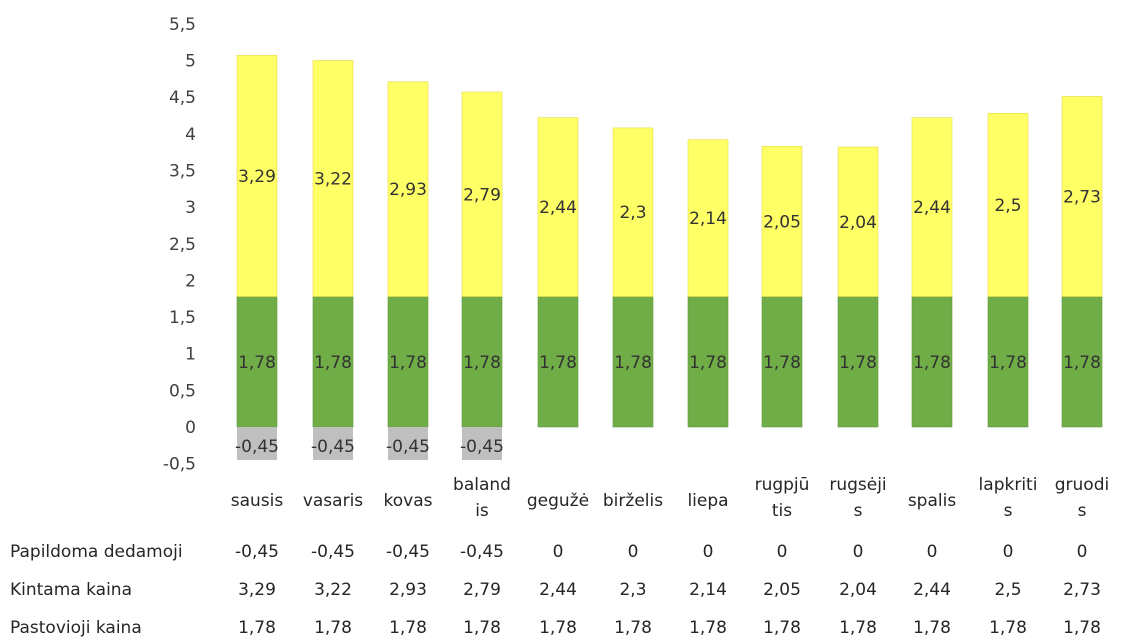 The image size is (1121, 640). What do you see at coordinates (857, 485) in the screenshot?
I see `category-label: rugsėji` at bounding box center [857, 485].